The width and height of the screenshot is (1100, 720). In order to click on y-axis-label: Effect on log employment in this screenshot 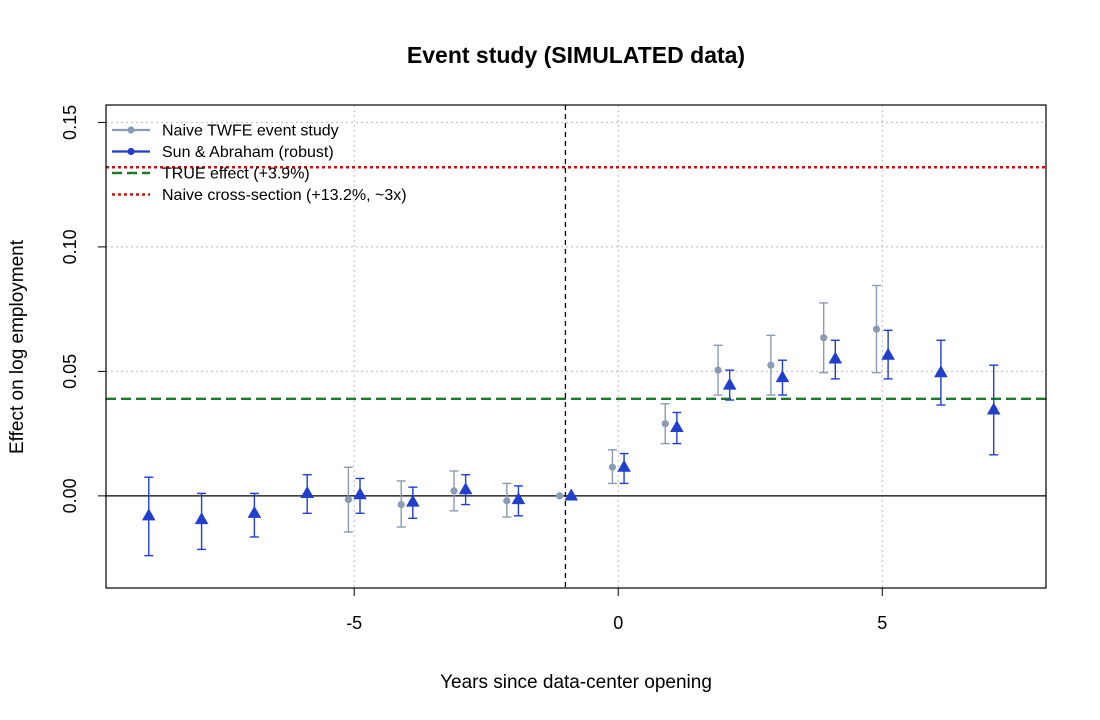, I will do `click(17, 346)`.